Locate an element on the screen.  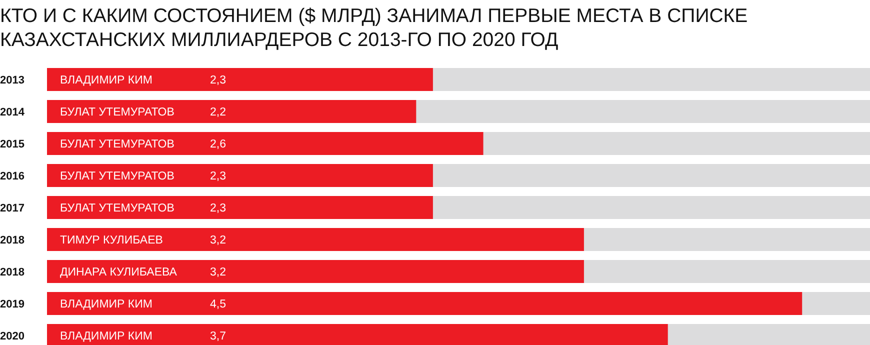
y-tick-label: 2014 is located at coordinates (13, 112).